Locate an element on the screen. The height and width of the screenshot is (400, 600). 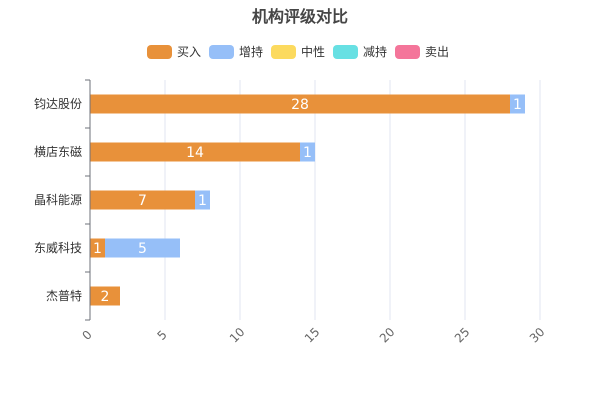
legend-label-4: 卖出 is located at coordinates (437, 52).